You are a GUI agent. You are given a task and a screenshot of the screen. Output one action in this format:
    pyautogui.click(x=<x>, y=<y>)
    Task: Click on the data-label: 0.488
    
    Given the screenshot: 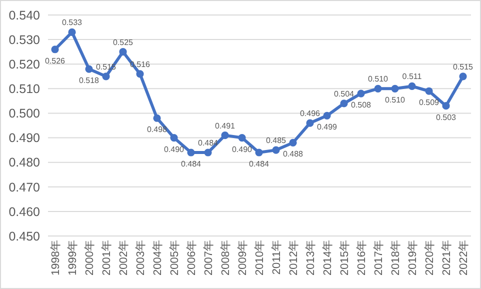 What is the action you would take?
    pyautogui.click(x=293, y=154)
    